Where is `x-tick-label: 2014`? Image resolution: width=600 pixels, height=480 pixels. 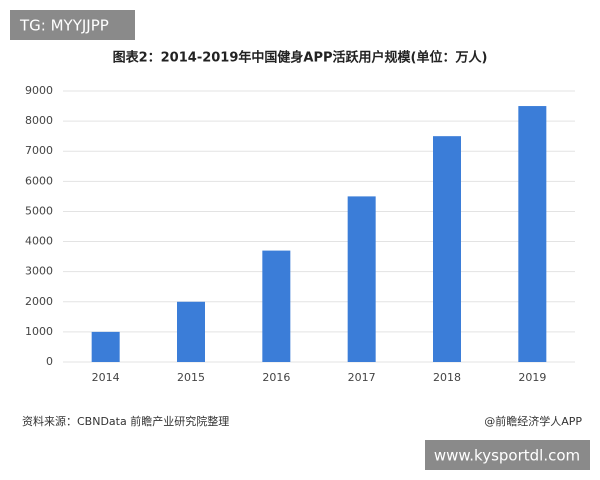 x-tick-label: 2014 is located at coordinates (106, 377).